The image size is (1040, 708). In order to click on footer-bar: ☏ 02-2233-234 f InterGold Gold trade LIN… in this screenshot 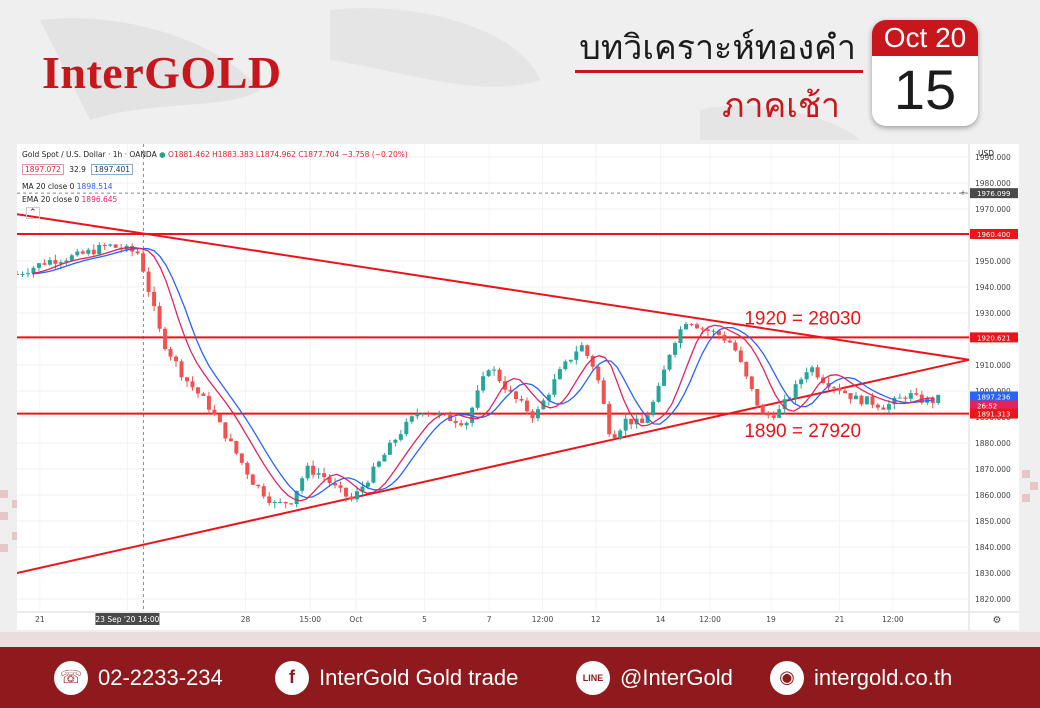, I will do `click(520, 677)`.